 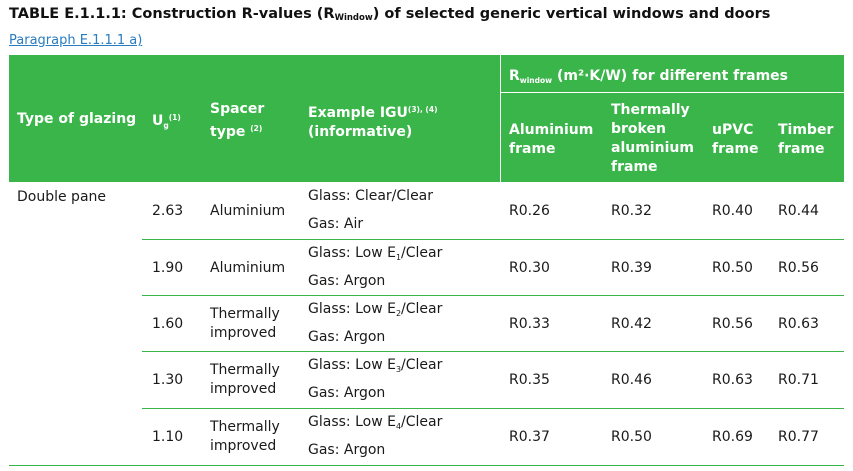 What do you see at coordinates (650, 110) in the screenshot?
I see `header-thermally-line1: Thermally` at bounding box center [650, 110].